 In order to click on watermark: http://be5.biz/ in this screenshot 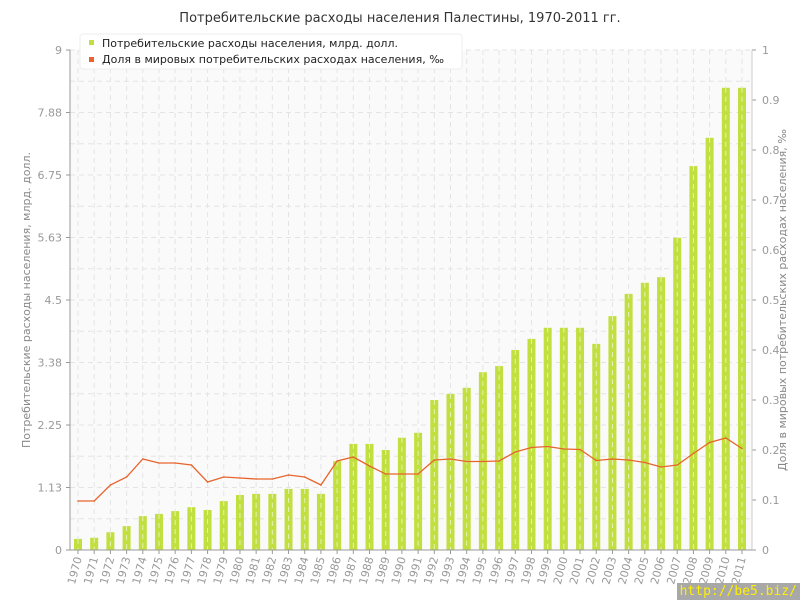, I will do `click(738, 591)`.